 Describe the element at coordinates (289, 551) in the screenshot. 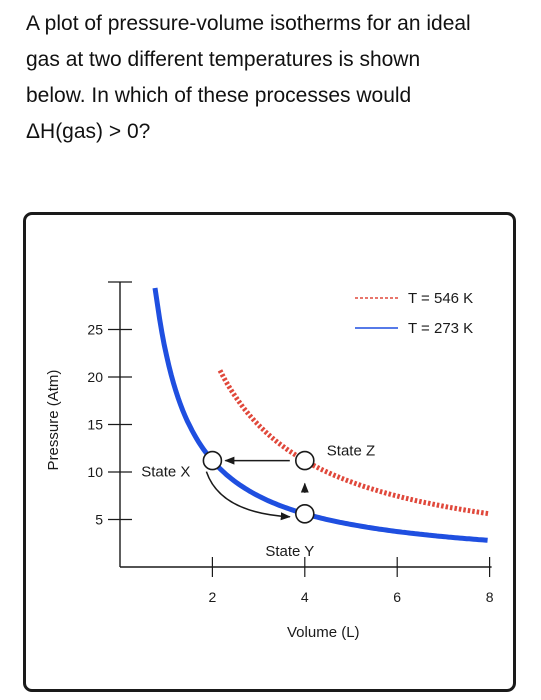

I see `state-y-label: State Y` at that location.